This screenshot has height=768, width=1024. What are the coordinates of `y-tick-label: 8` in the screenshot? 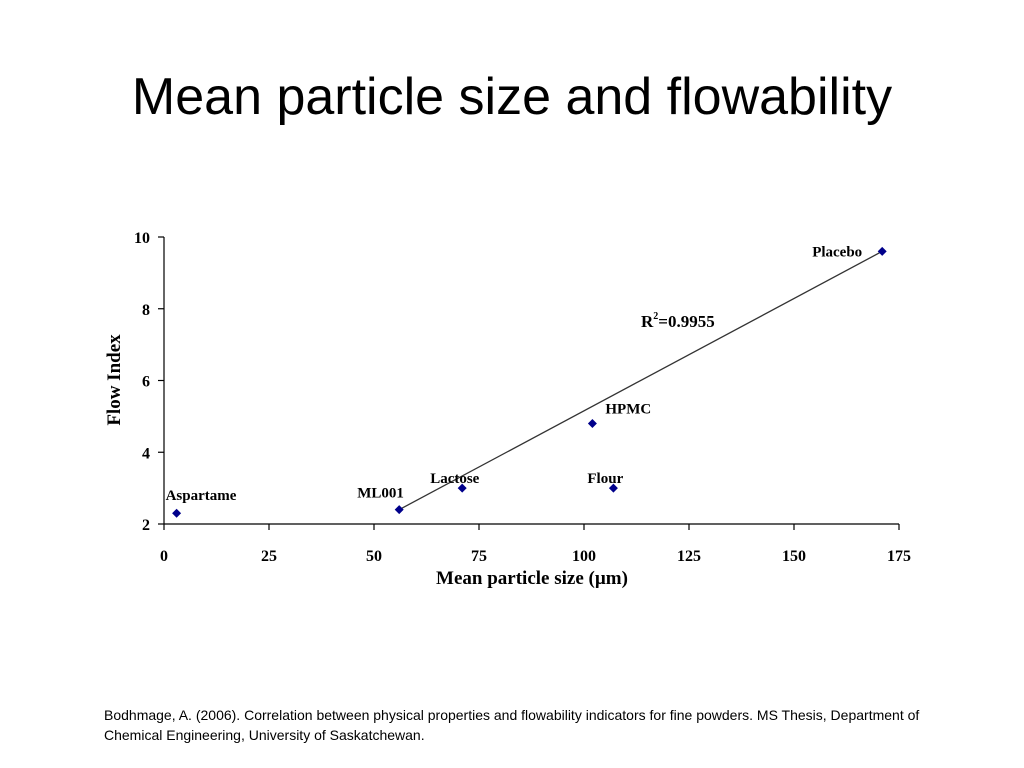 It's located at (146, 310).